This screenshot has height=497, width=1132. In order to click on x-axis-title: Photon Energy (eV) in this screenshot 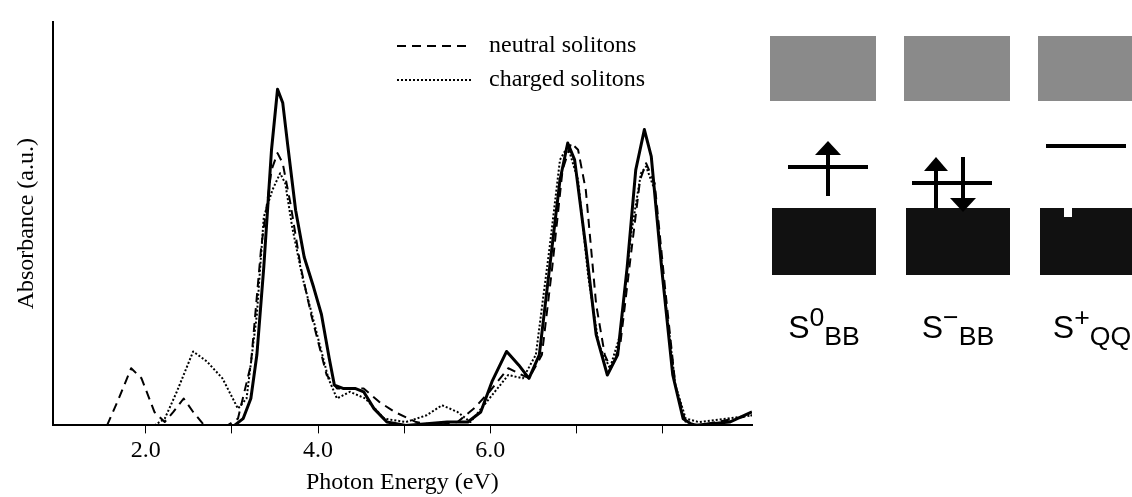, I will do `click(402, 480)`.